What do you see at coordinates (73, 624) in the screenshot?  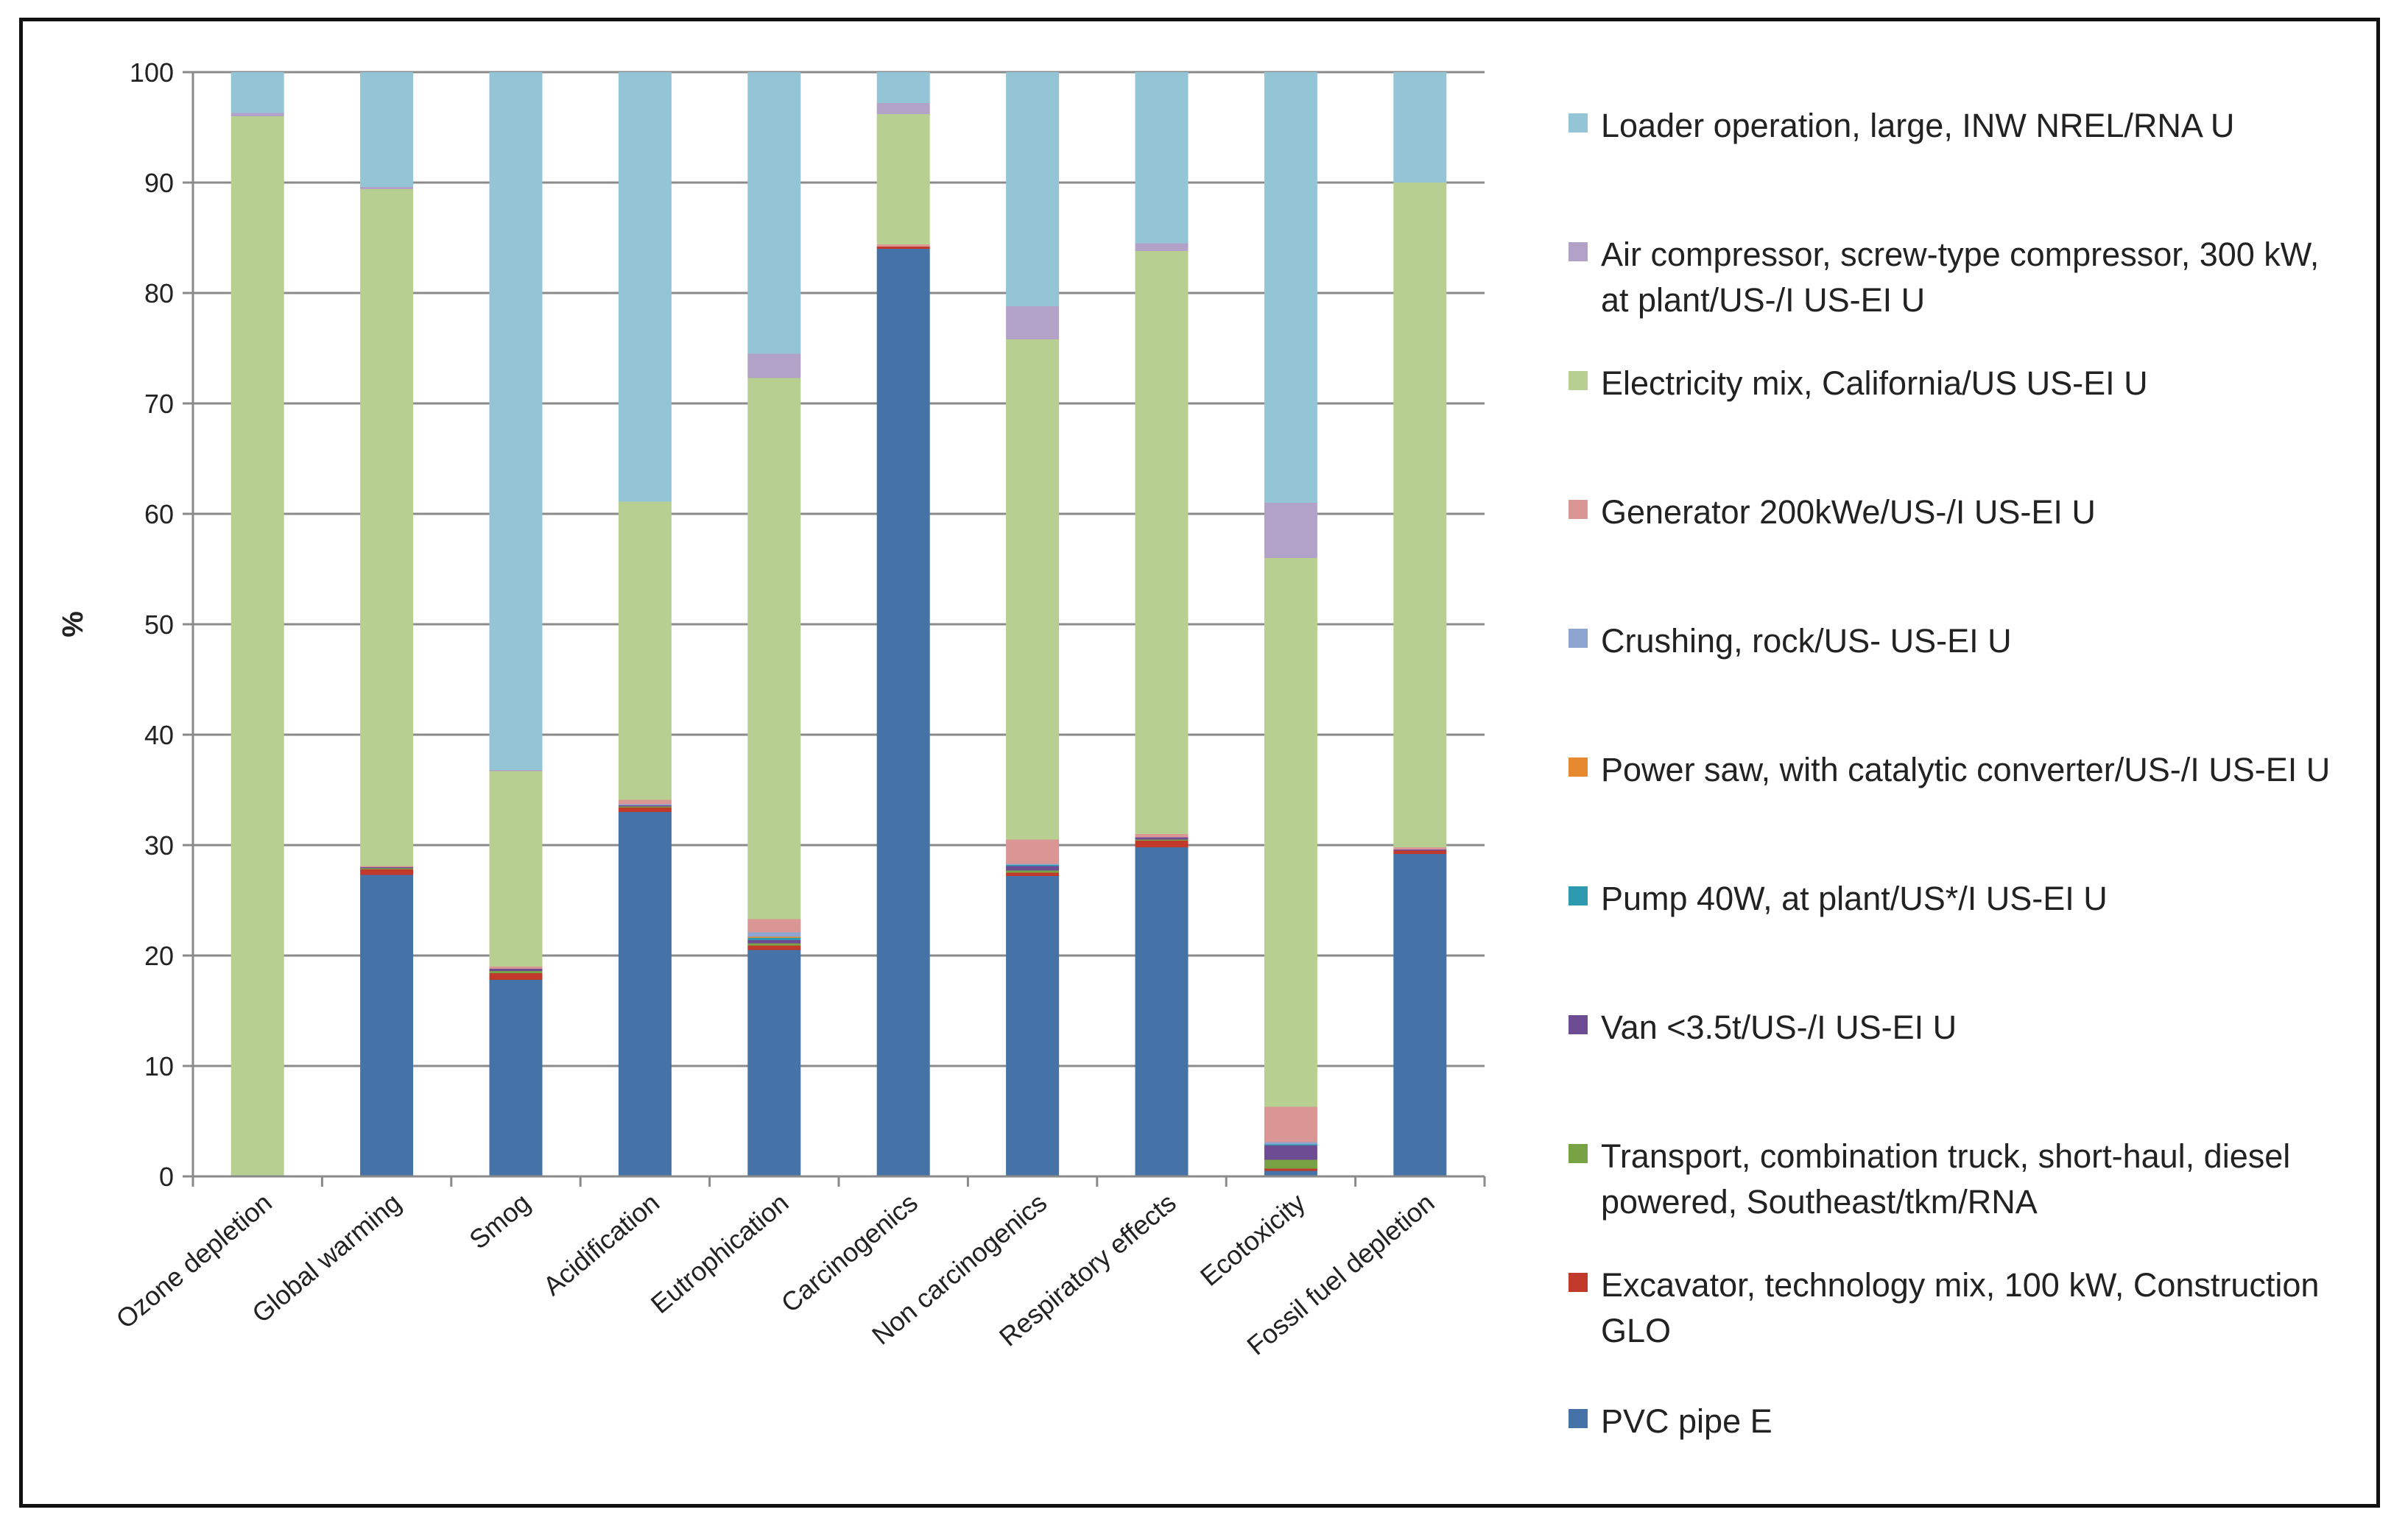 I see `y-axis-label: %` at bounding box center [73, 624].